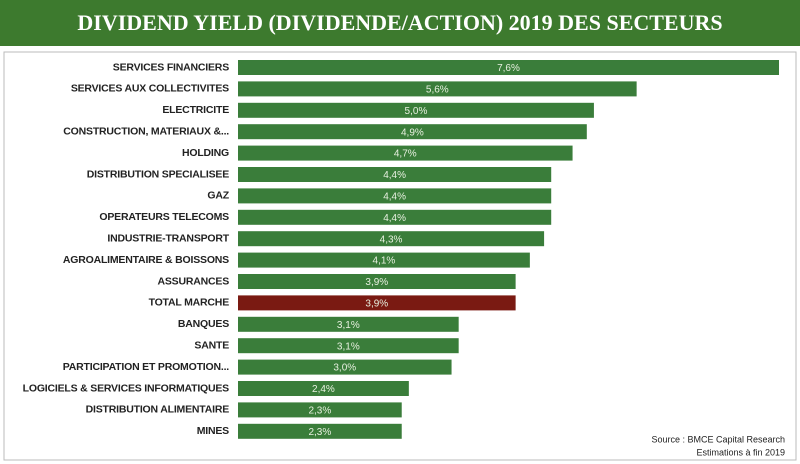 The width and height of the screenshot is (800, 464). What do you see at coordinates (164, 217) in the screenshot?
I see `category-label: OPERATEURS TELECOMS` at bounding box center [164, 217].